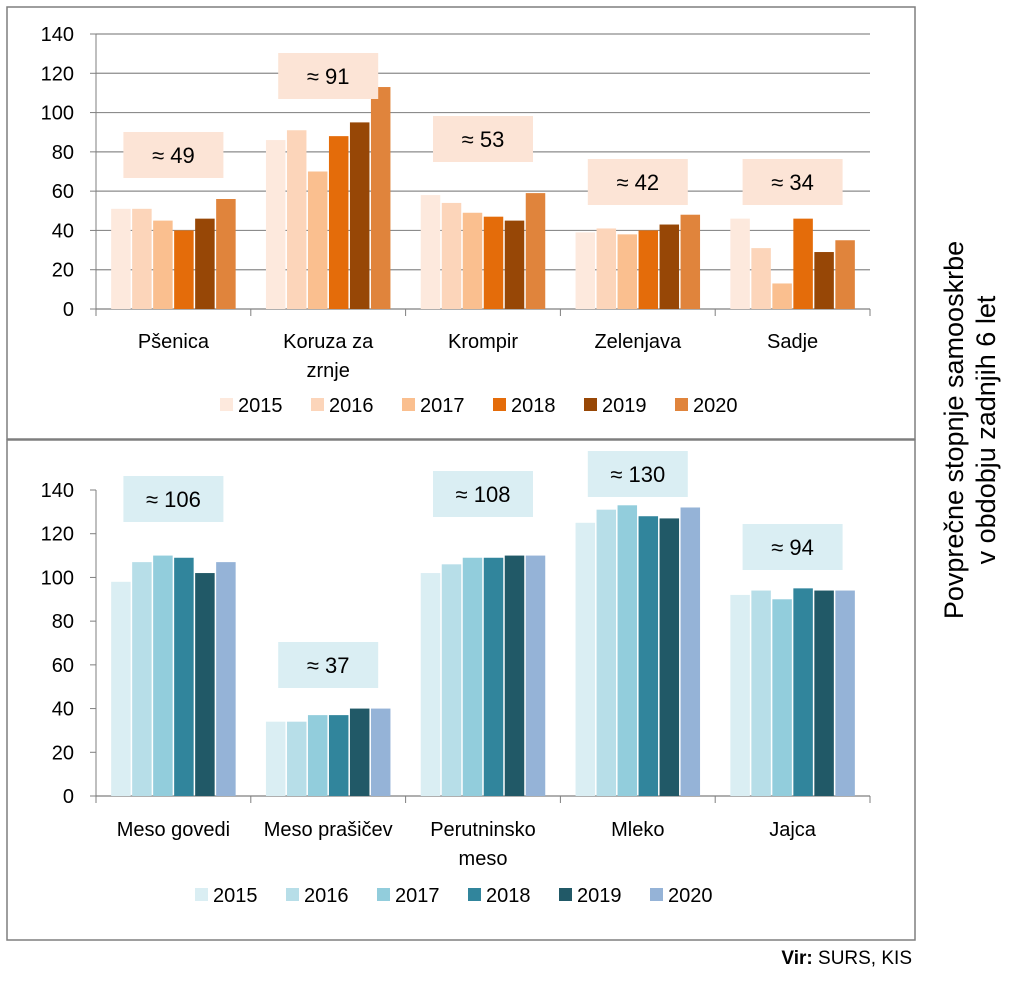 This screenshot has height=986, width=1017. Describe the element at coordinates (792, 342) in the screenshot. I see `category-label: Sadje` at that location.